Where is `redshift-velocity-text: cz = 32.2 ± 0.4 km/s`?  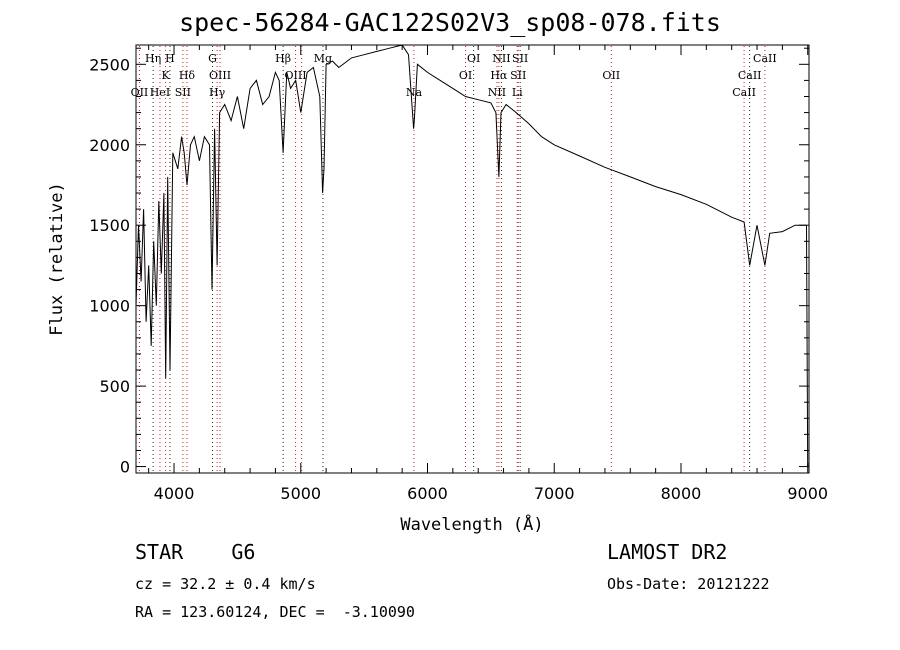
redshift-velocity-text: cz = 32.2 ± 0.4 km/s is located at coordinates (225, 584).